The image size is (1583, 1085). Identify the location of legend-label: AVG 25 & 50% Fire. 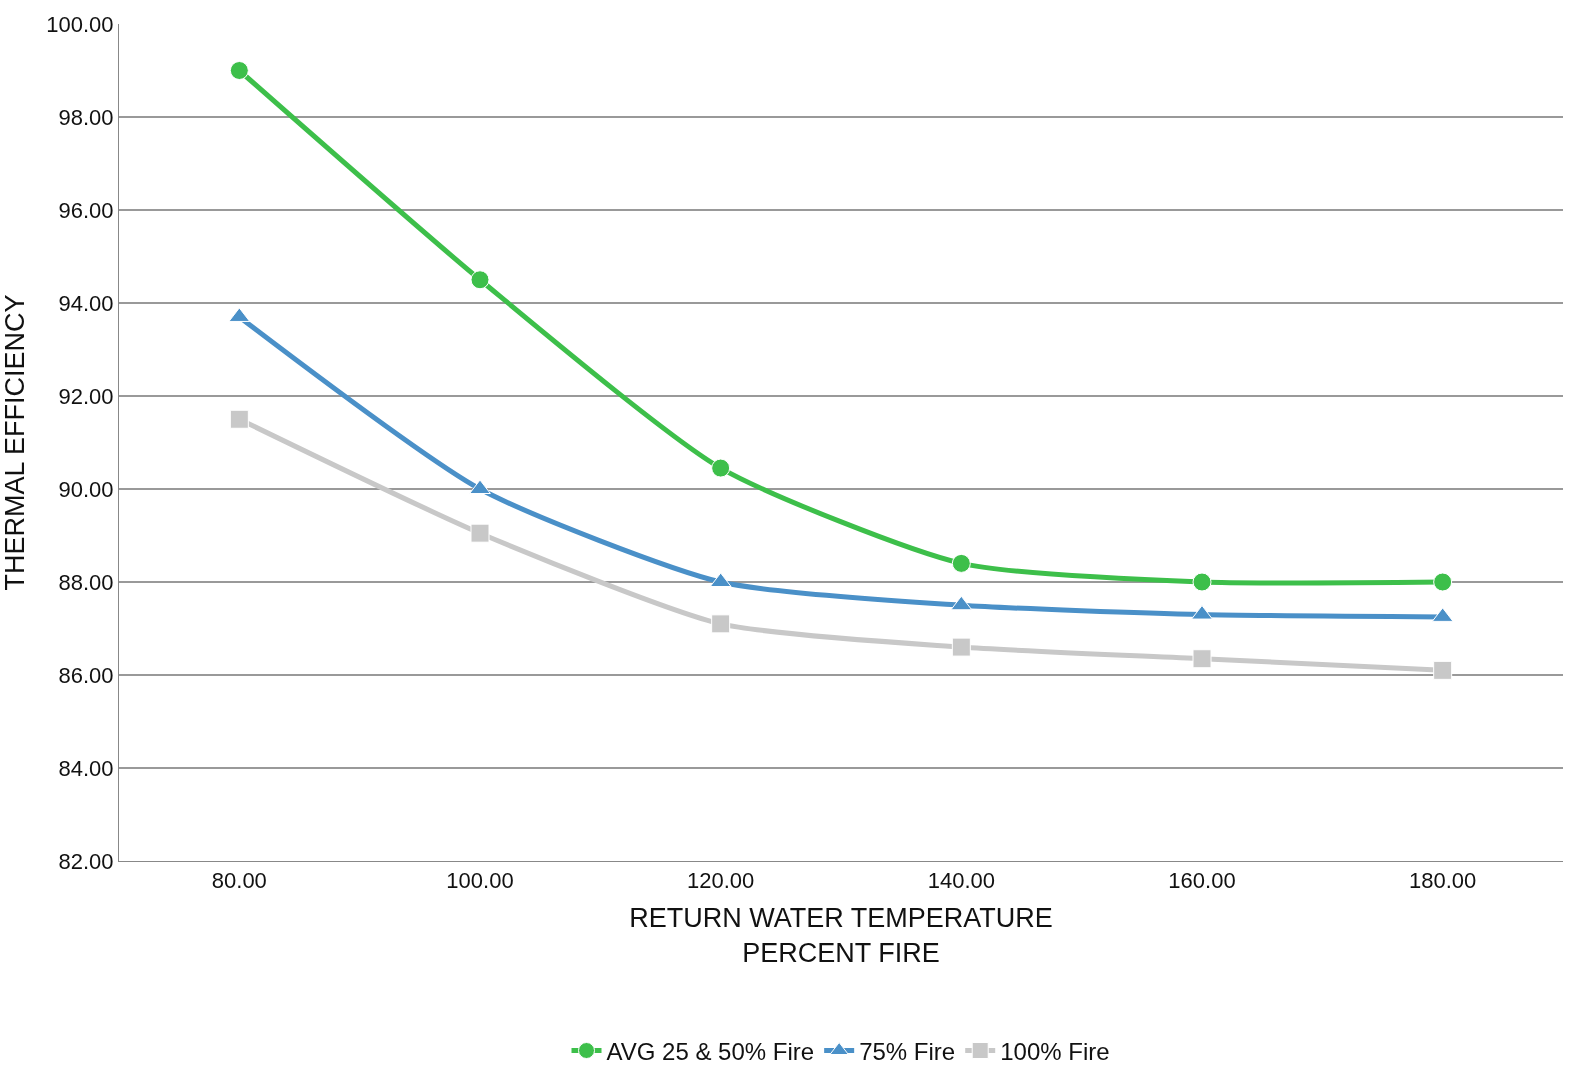
(710, 1051).